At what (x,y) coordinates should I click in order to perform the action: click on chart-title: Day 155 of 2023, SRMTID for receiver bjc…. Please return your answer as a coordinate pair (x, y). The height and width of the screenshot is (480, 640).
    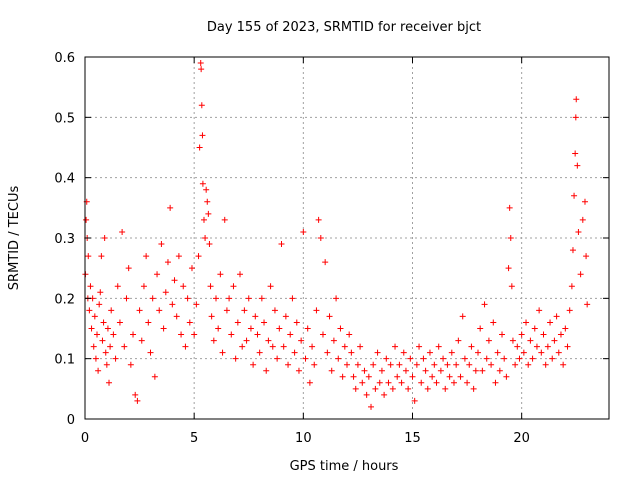
    Looking at the image, I should click on (344, 27).